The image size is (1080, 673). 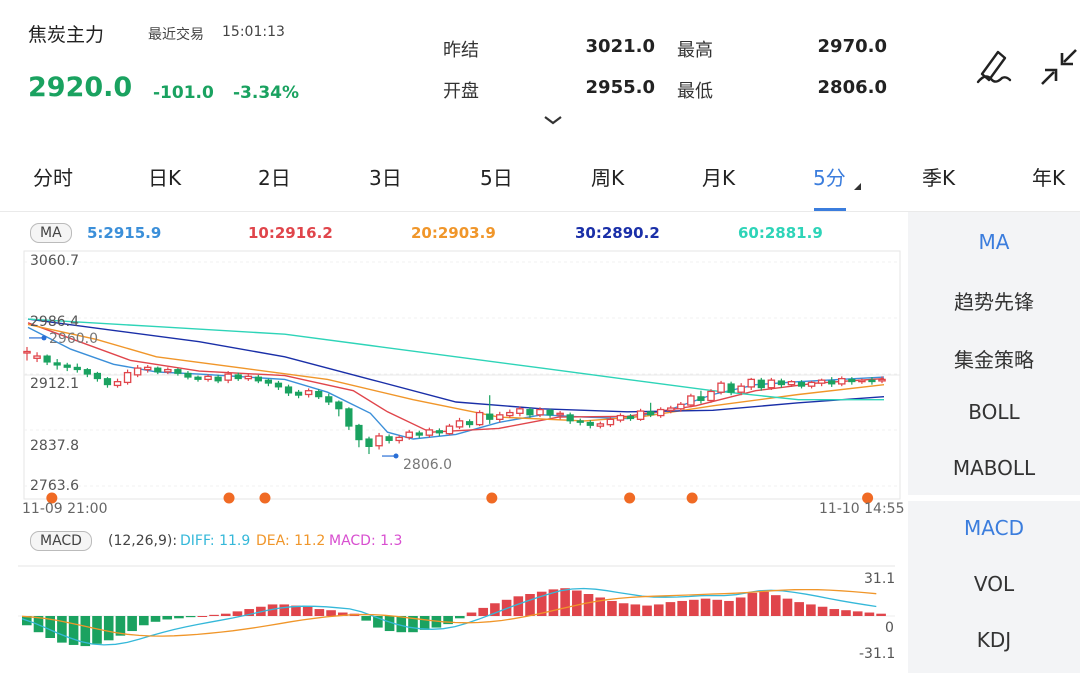 What do you see at coordinates (994, 242) in the screenshot?
I see `sidebar-item-ma: MA` at bounding box center [994, 242].